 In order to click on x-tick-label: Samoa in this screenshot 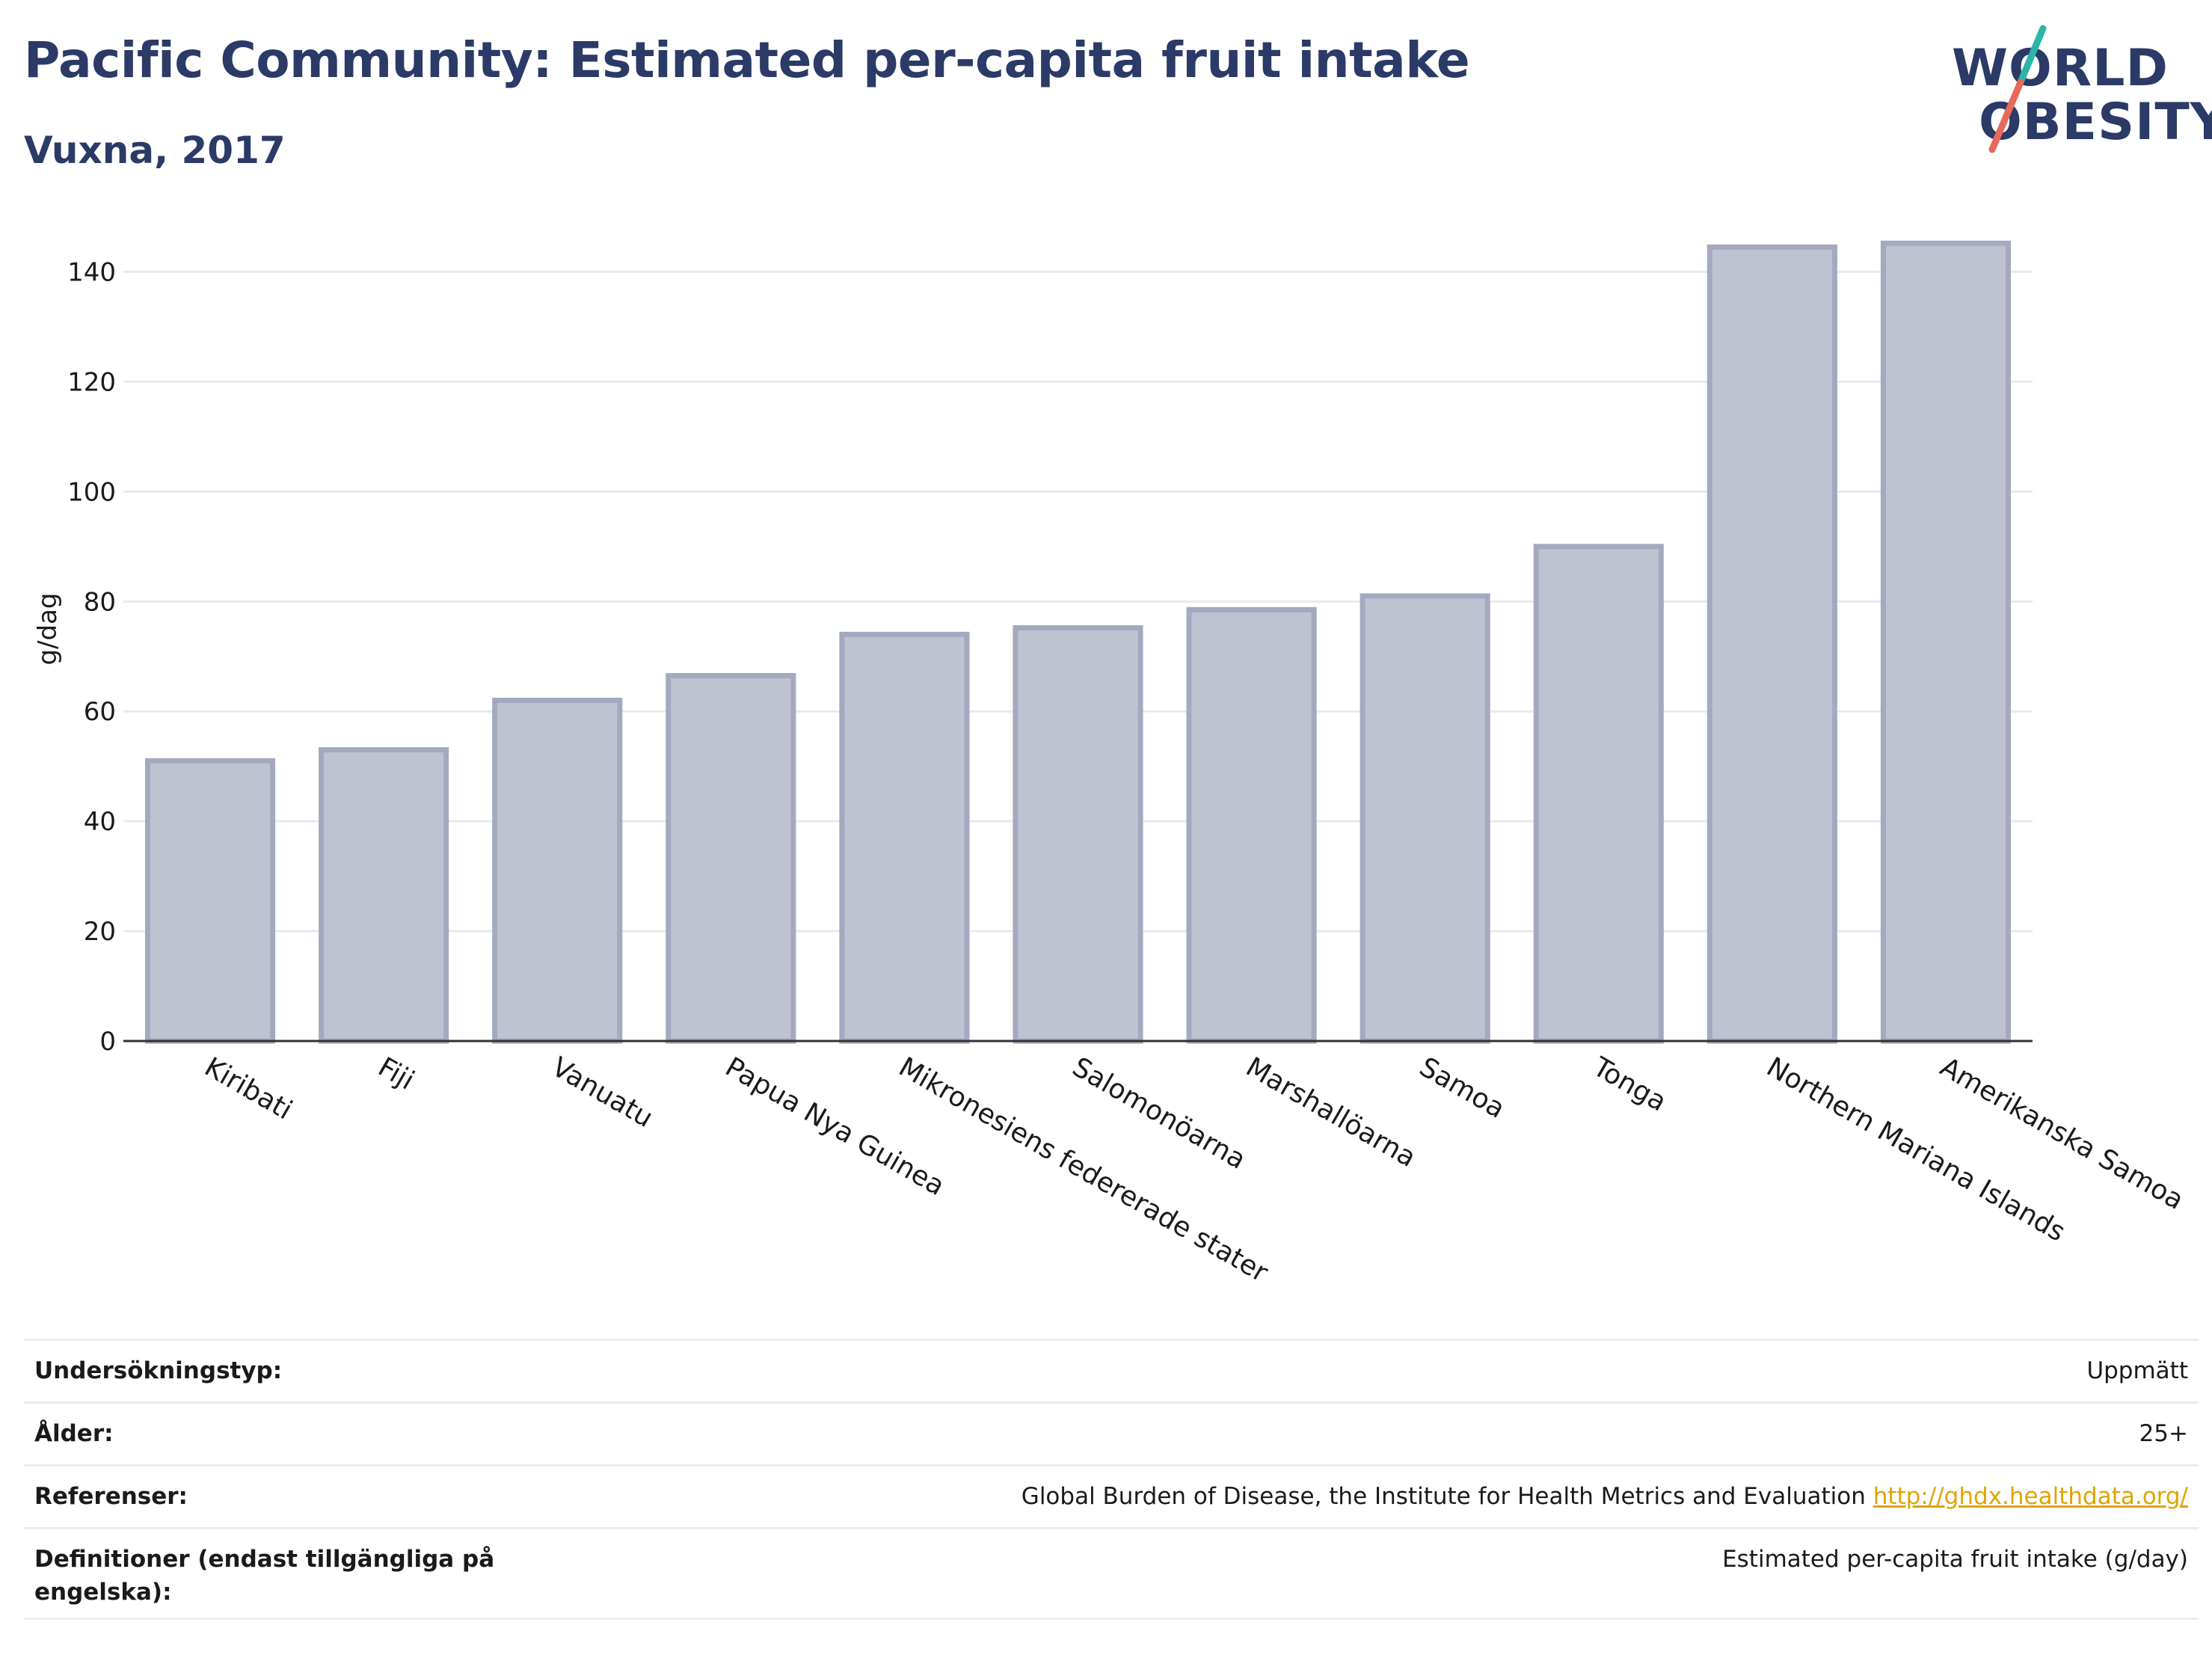, I will do `click(1462, 1088)`.